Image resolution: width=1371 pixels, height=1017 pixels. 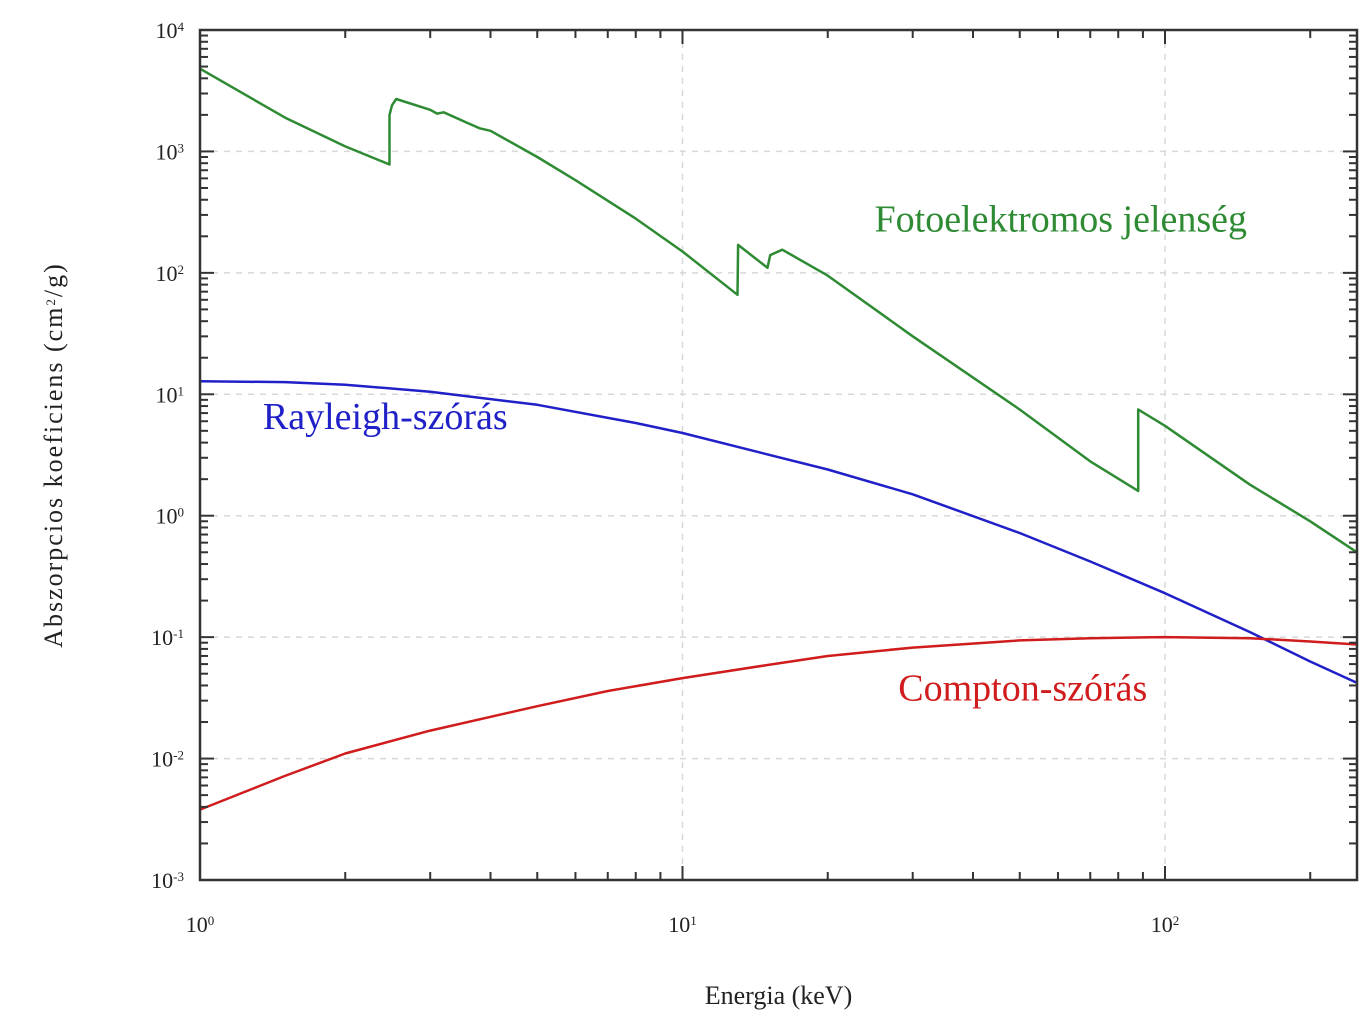 I want to click on y-tick-exponent: 1, so click(x=181, y=390).